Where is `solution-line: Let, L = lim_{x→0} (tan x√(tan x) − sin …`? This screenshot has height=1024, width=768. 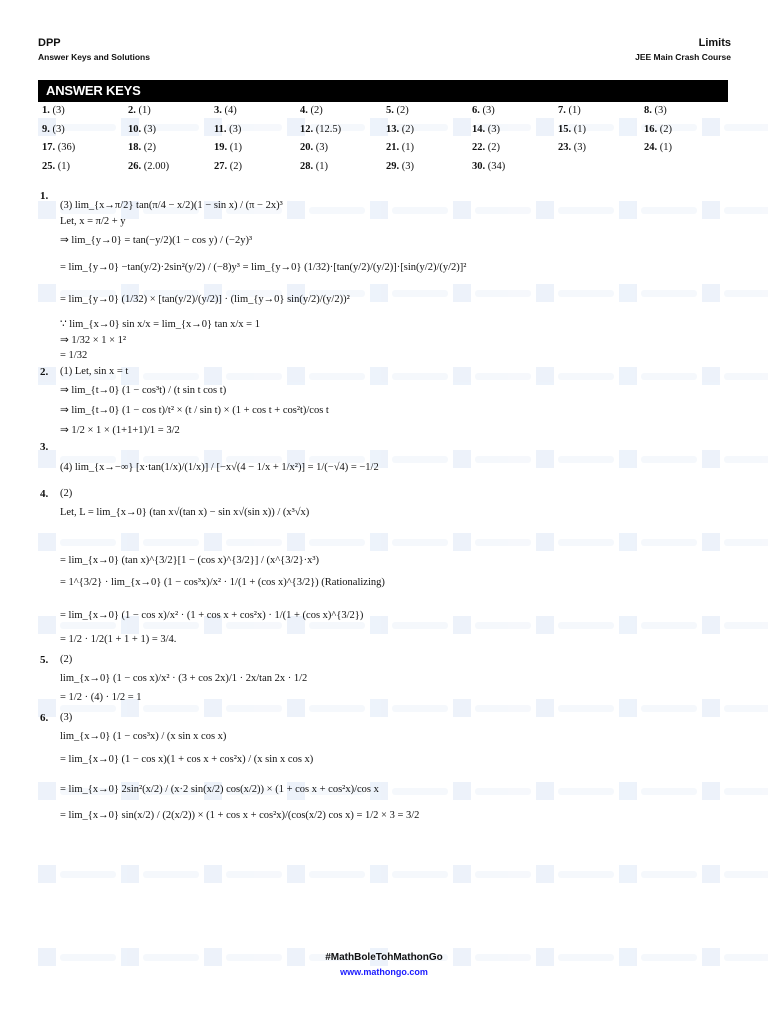 solution-line: Let, L = lim_{x→0} (tan x√(tan x) − sin … is located at coordinates (185, 512).